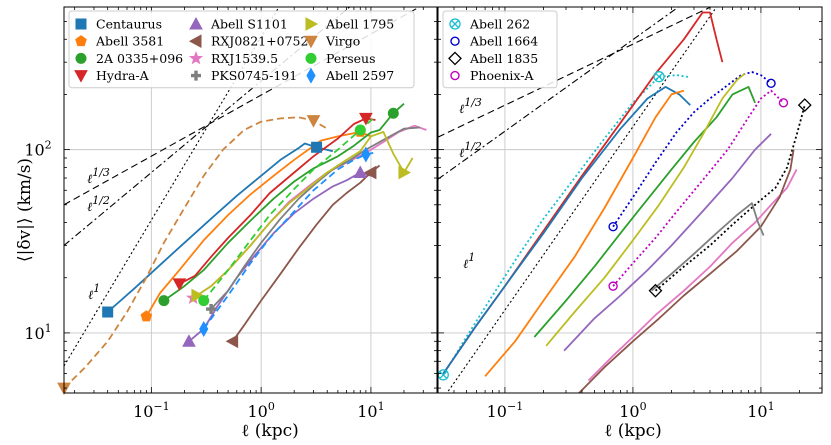 The height and width of the screenshot is (445, 831). Describe the element at coordinates (360, 172) in the screenshot. I see `series-marker-end-abell-s1101` at that location.